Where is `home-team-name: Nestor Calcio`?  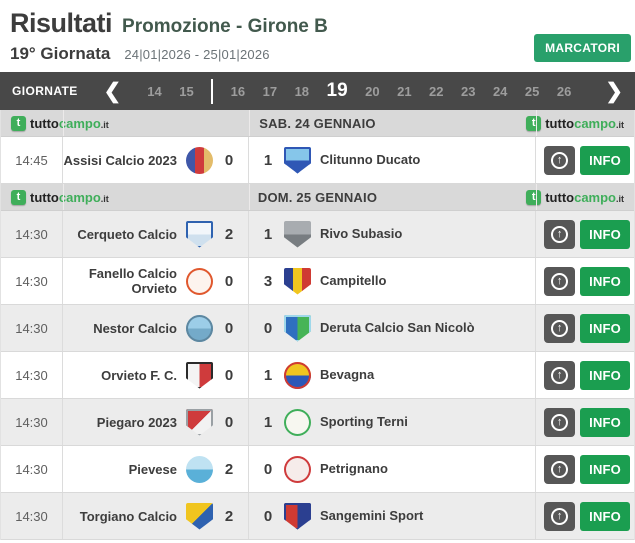 home-team-name: Nestor Calcio is located at coordinates (135, 328).